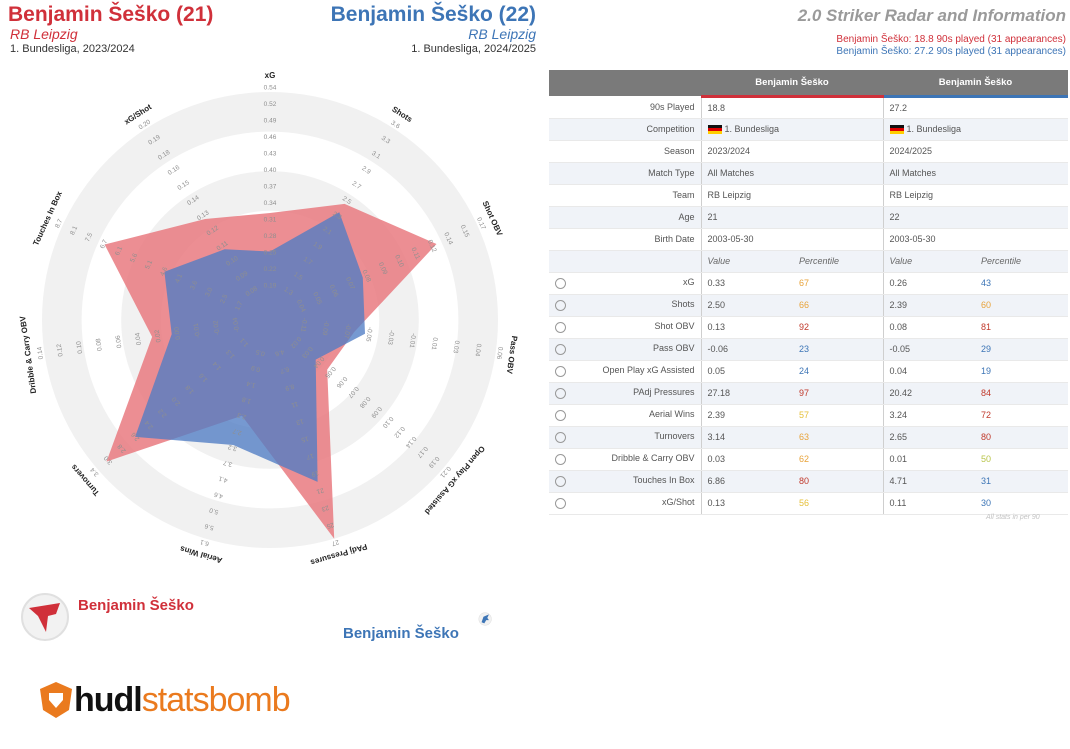 The height and width of the screenshot is (749, 1070). I want to click on radar-tick-label: 2.7, so click(237, 431).